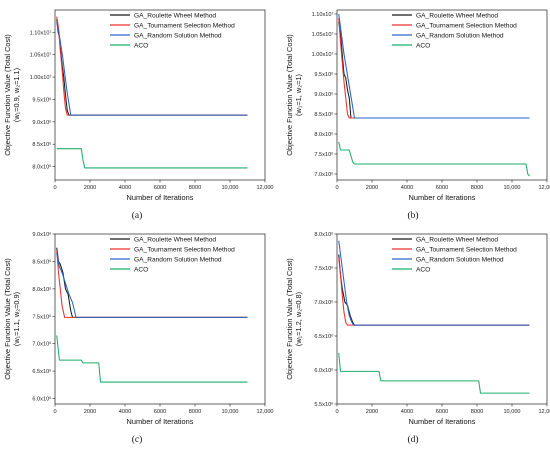  Describe the element at coordinates (137, 215) in the screenshot. I see `panel-label: (a)` at that location.